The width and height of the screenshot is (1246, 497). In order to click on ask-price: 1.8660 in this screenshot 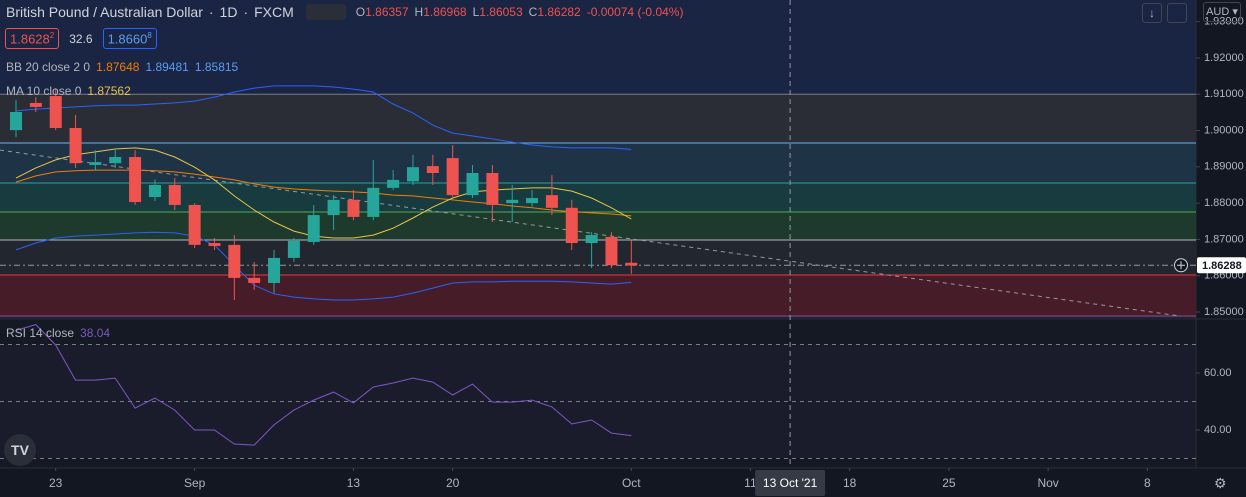, I will do `click(127, 39)`.